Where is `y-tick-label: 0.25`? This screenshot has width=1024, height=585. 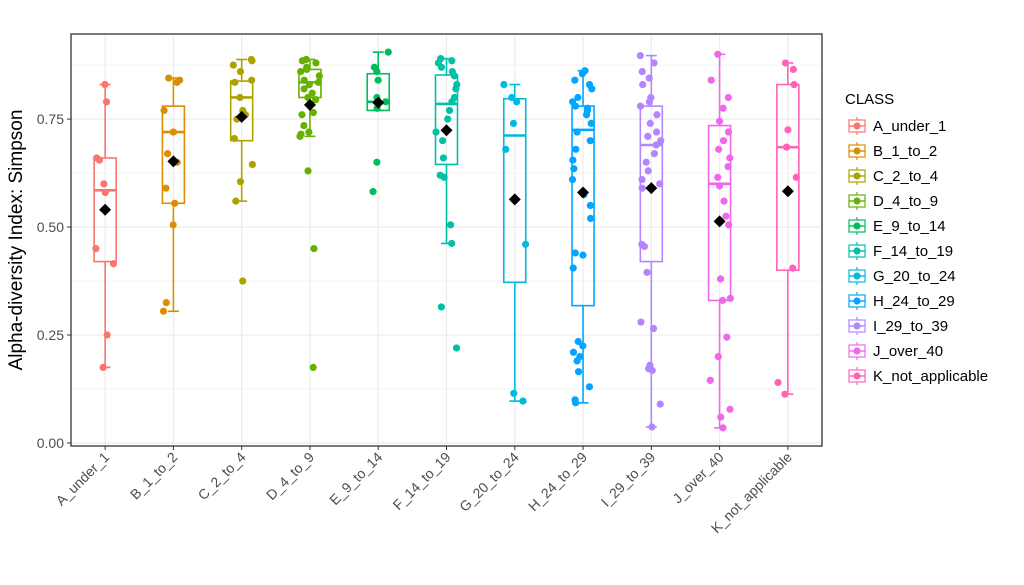
y-tick-label: 0.25 is located at coordinates (50, 335).